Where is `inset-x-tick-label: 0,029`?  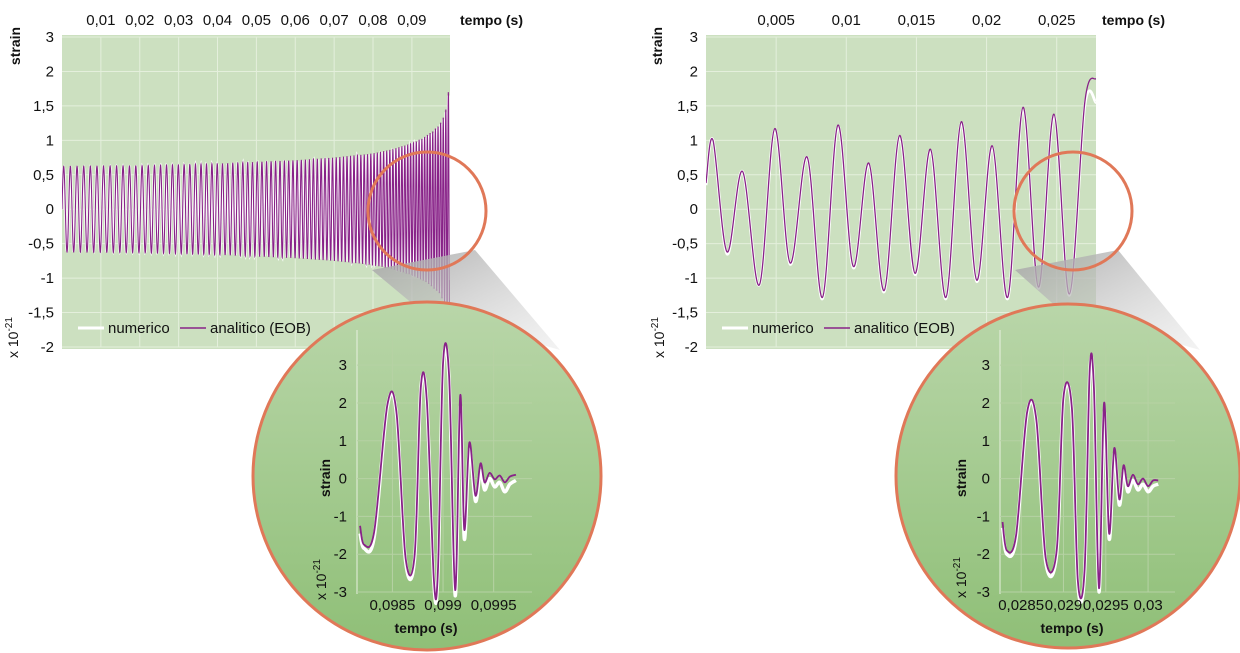
inset-x-tick-label: 0,029 is located at coordinates (1064, 605).